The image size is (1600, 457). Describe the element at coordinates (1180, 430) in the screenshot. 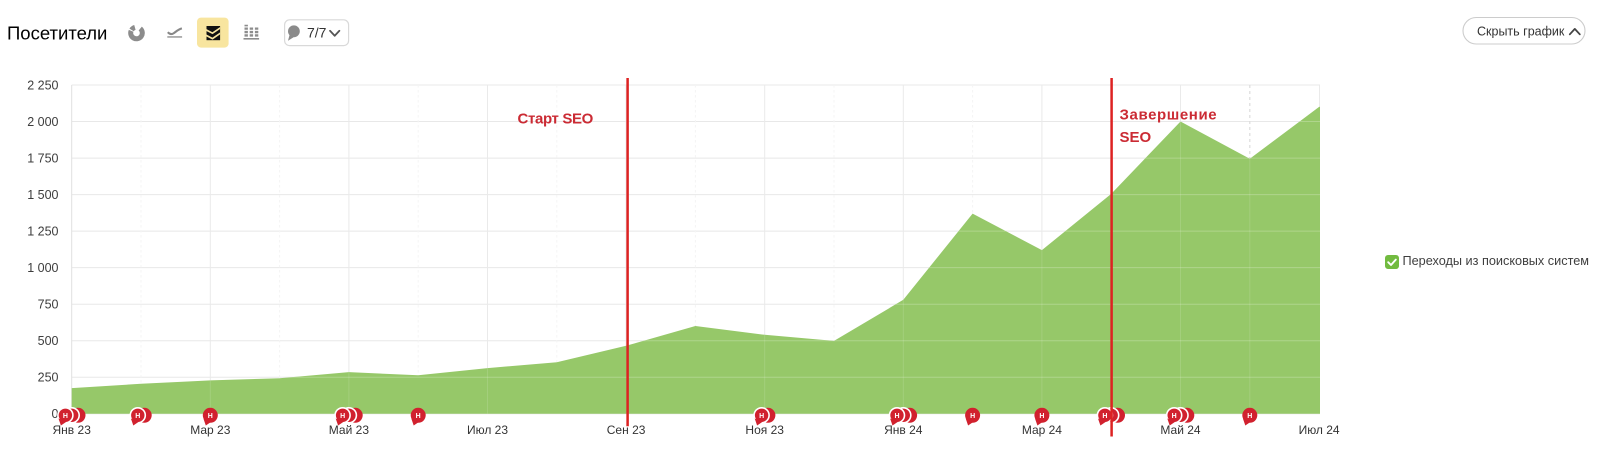

I see `svg-text: Май 24` at that location.